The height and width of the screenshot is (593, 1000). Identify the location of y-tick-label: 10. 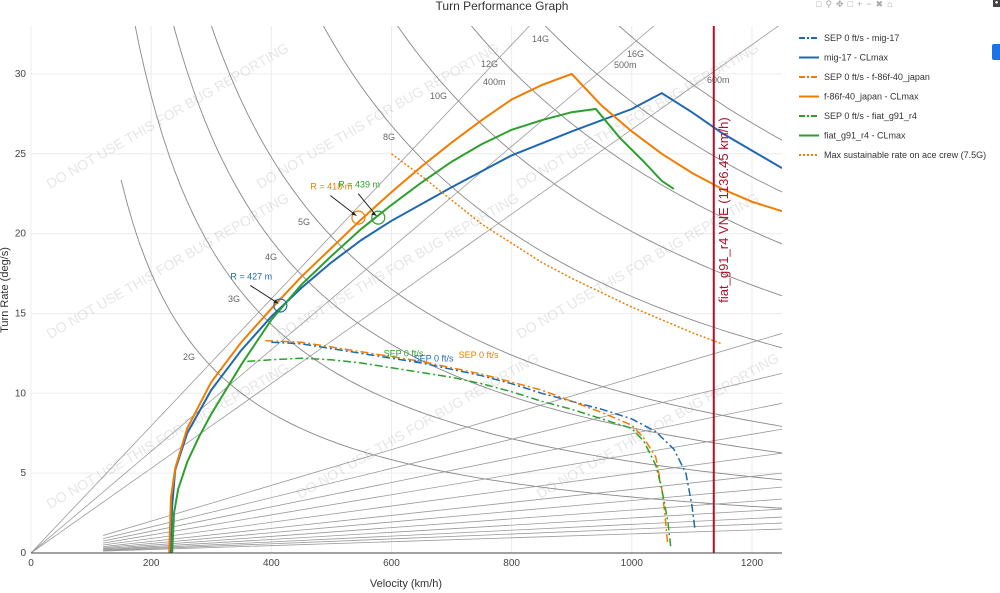
(21, 393).